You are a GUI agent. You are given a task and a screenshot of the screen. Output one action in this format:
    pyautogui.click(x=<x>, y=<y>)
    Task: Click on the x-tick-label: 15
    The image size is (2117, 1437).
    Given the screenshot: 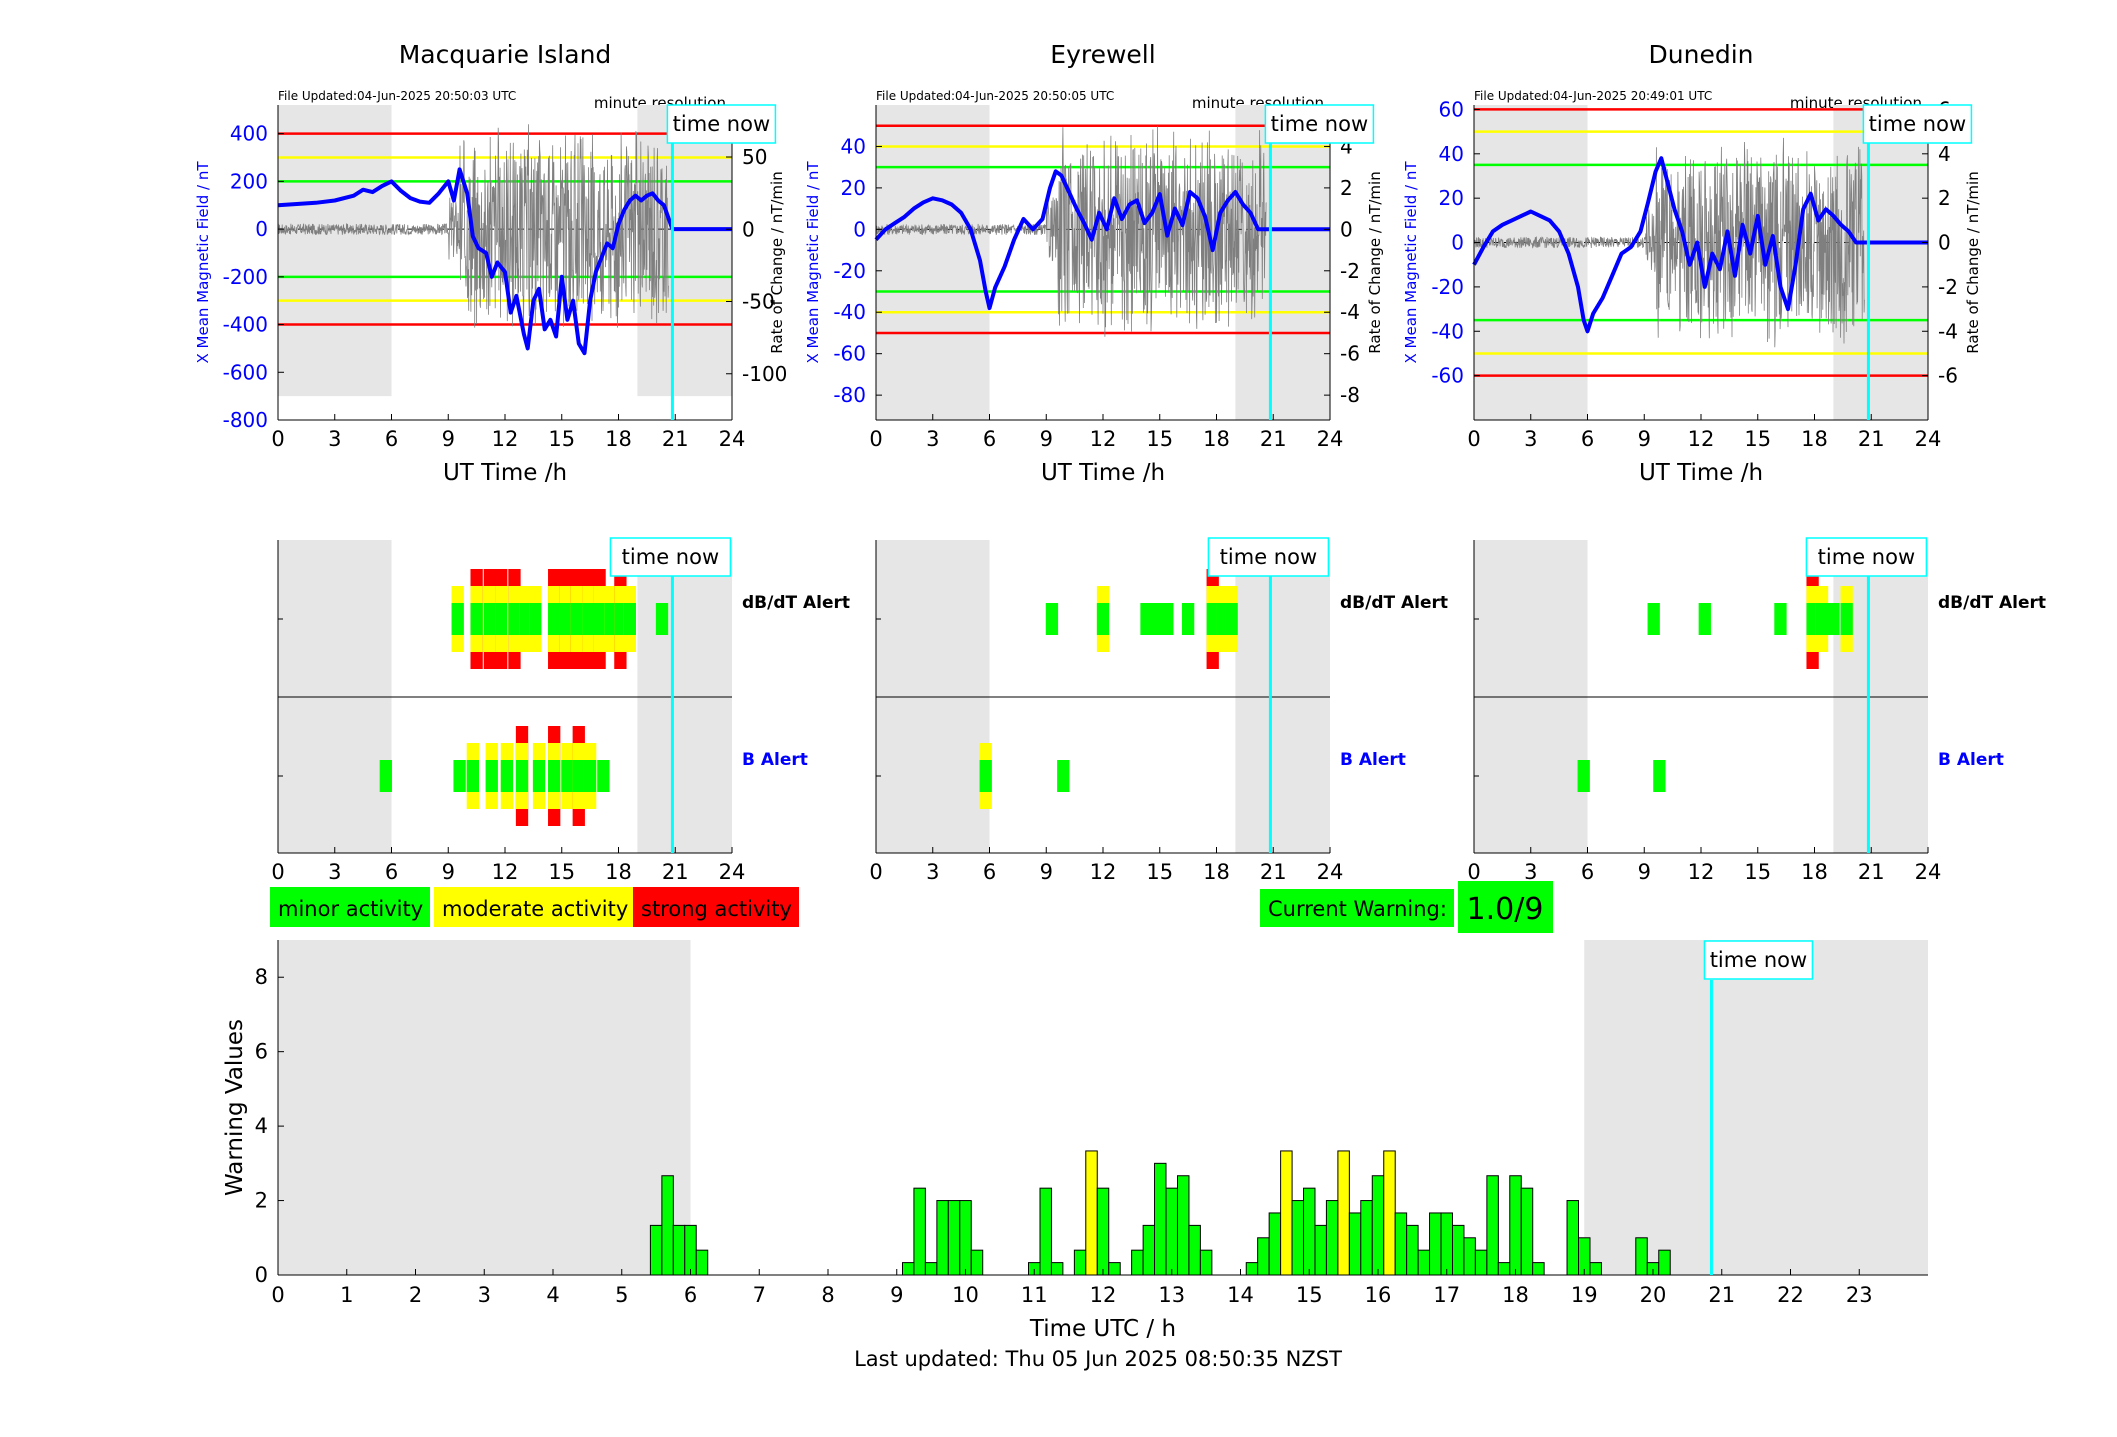 What is the action you would take?
    pyautogui.click(x=1757, y=439)
    